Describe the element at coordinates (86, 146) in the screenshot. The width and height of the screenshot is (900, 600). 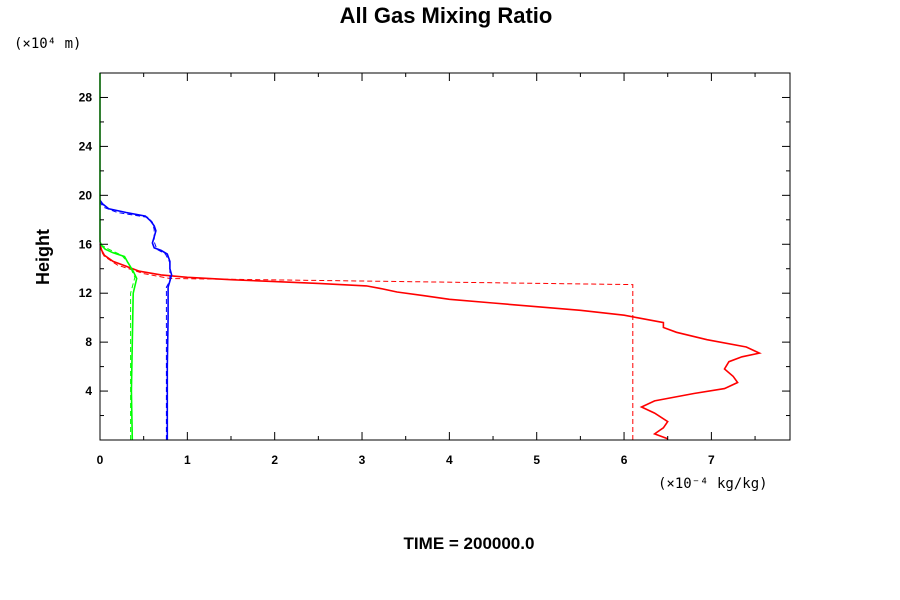
I see `y-tick-label: 24` at that location.